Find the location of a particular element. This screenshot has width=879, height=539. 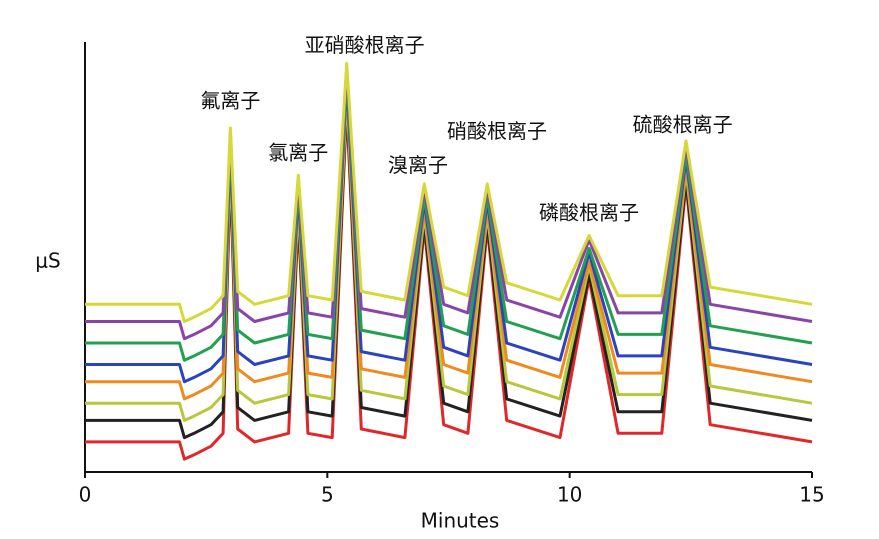

x-tick-label: 10 is located at coordinates (569, 495).